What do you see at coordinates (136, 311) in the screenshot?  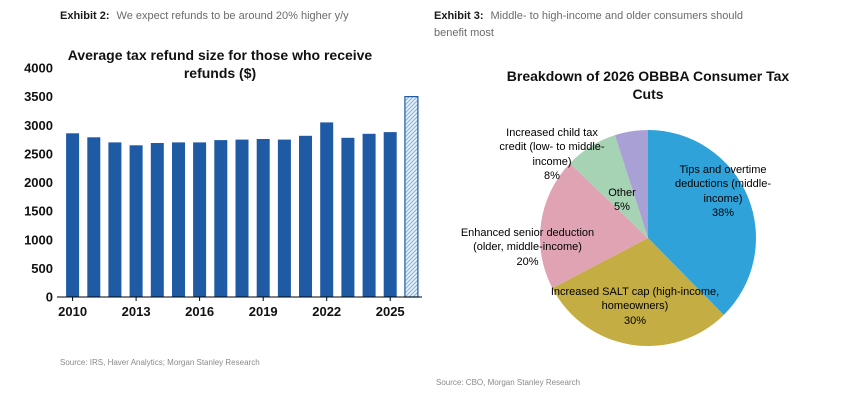 I see `x-tick-label-2013: 2013` at bounding box center [136, 311].